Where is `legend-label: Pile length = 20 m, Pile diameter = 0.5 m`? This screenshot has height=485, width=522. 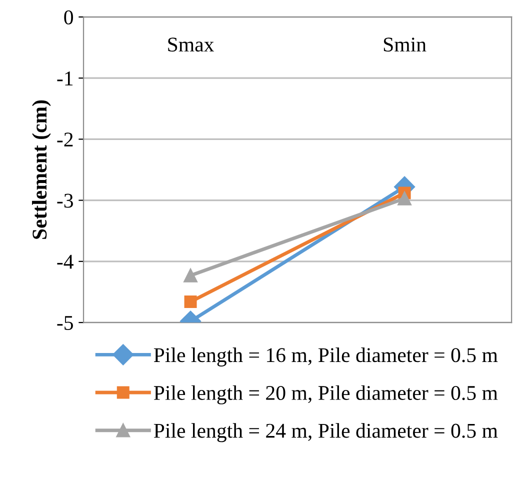
legend-label: Pile length = 20 m, Pile diameter = 0.5 m is located at coordinates (326, 394).